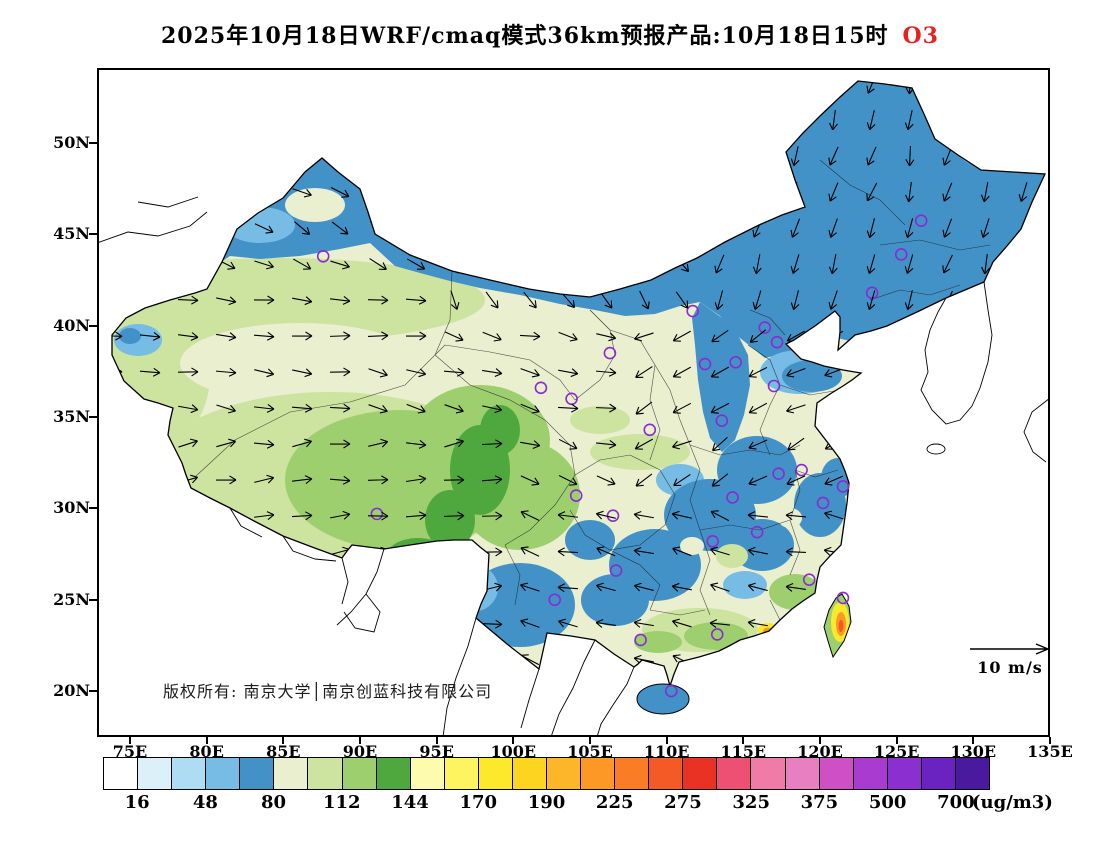  What do you see at coordinates (342, 802) in the screenshot?
I see `colorbar-tick-label: 112` at bounding box center [342, 802].